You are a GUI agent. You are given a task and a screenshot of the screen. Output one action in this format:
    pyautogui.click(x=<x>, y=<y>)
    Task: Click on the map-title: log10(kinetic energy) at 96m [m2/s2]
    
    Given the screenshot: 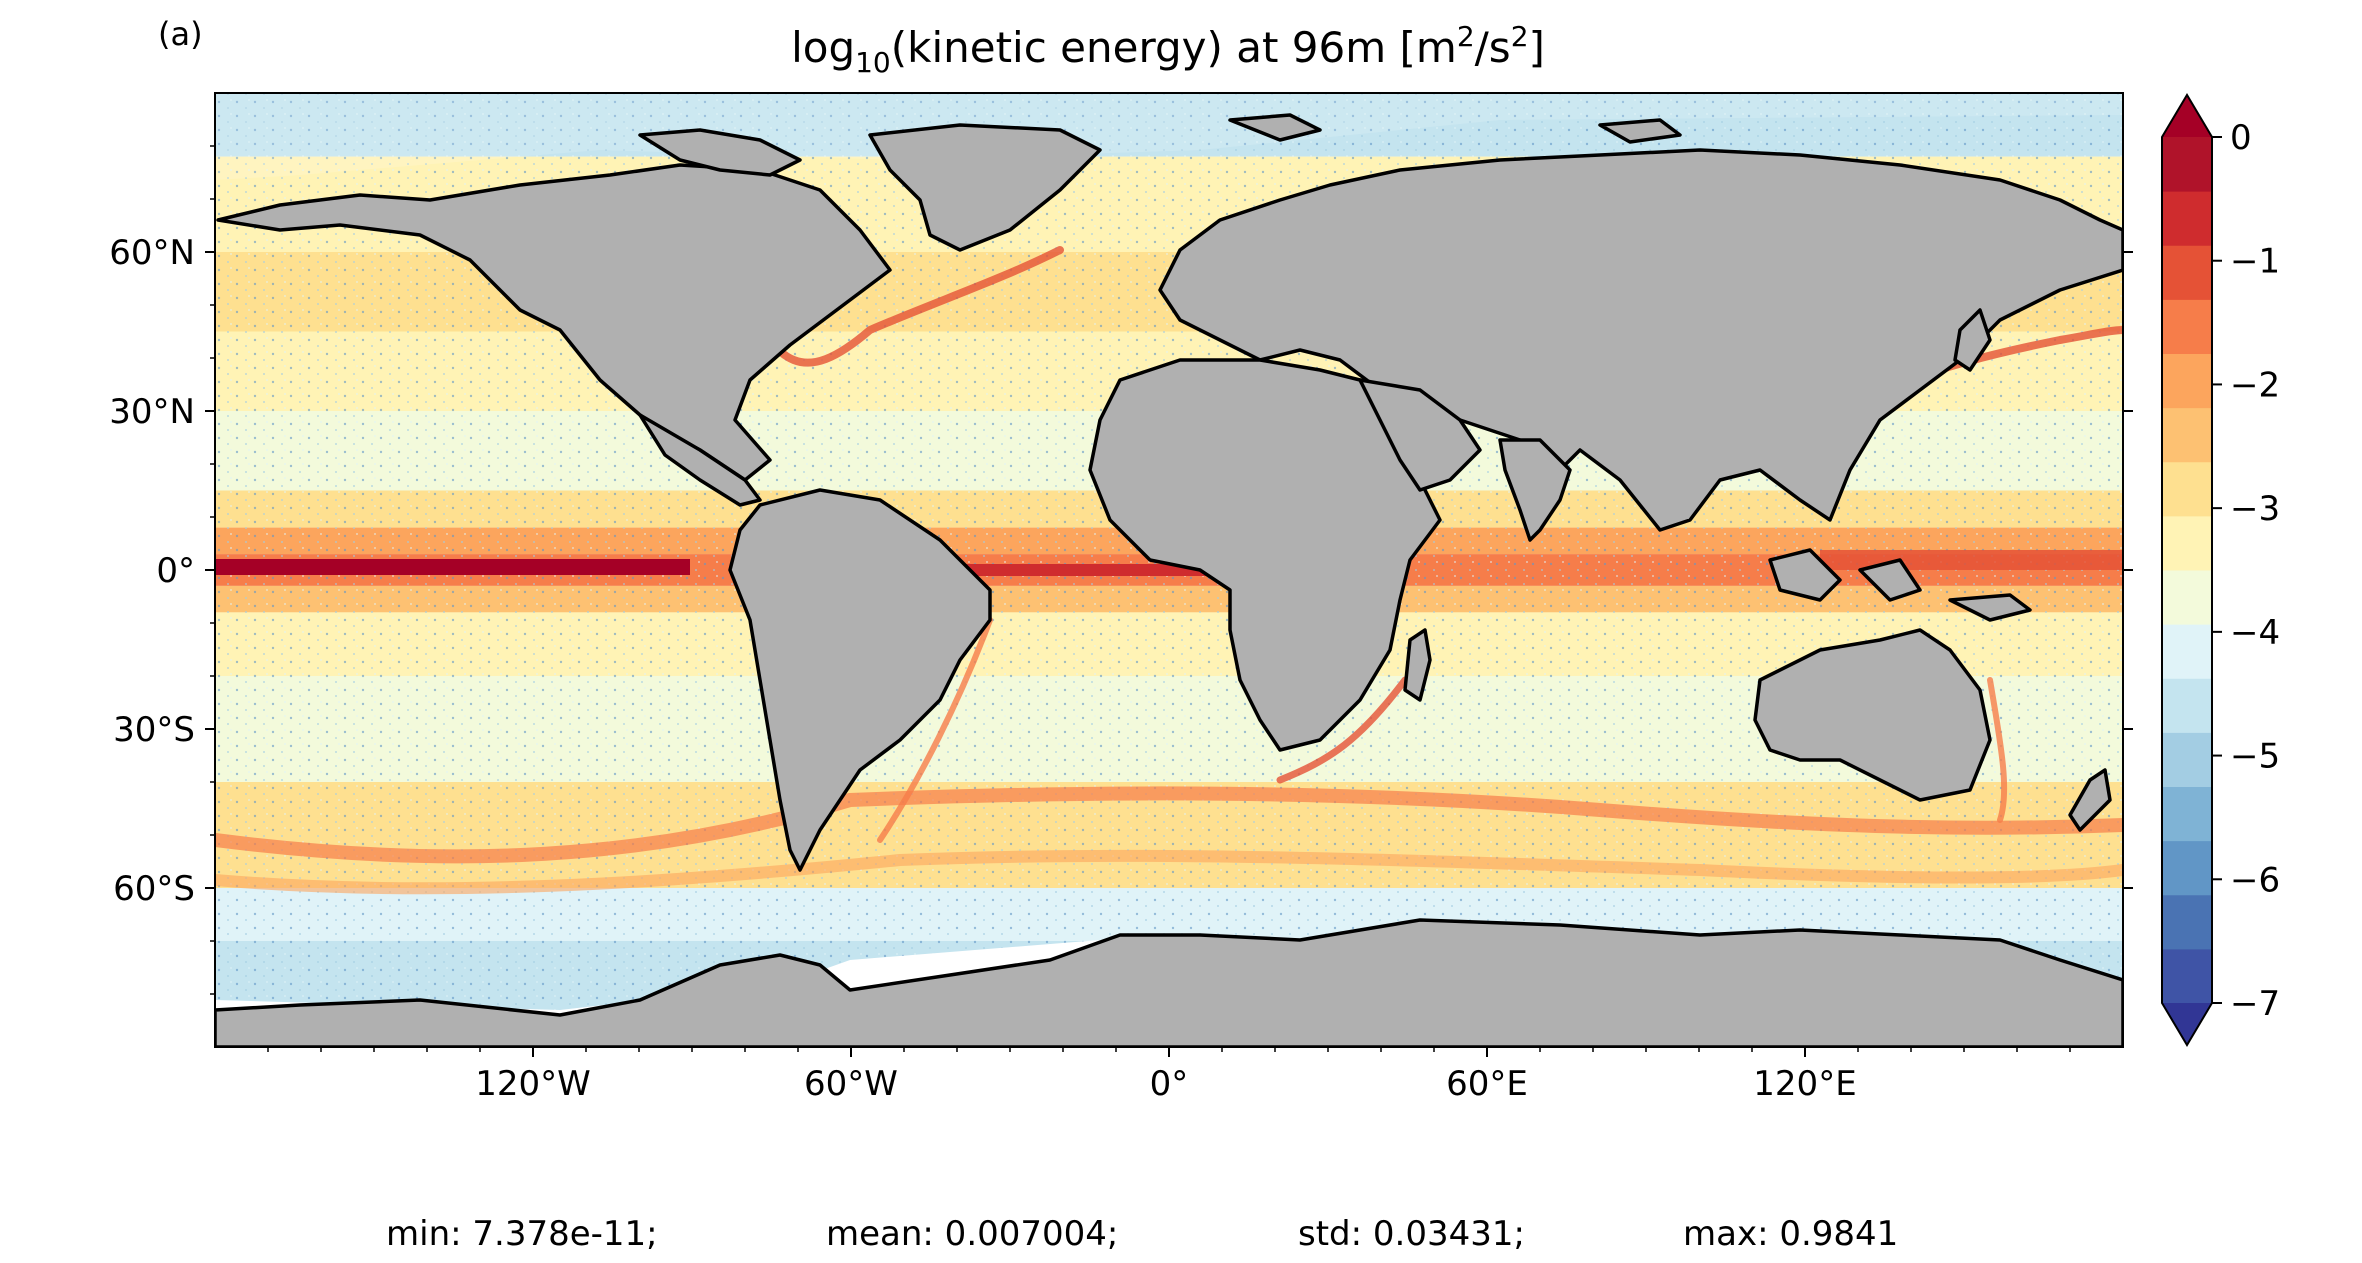 What is the action you would take?
    pyautogui.click(x=1168, y=49)
    